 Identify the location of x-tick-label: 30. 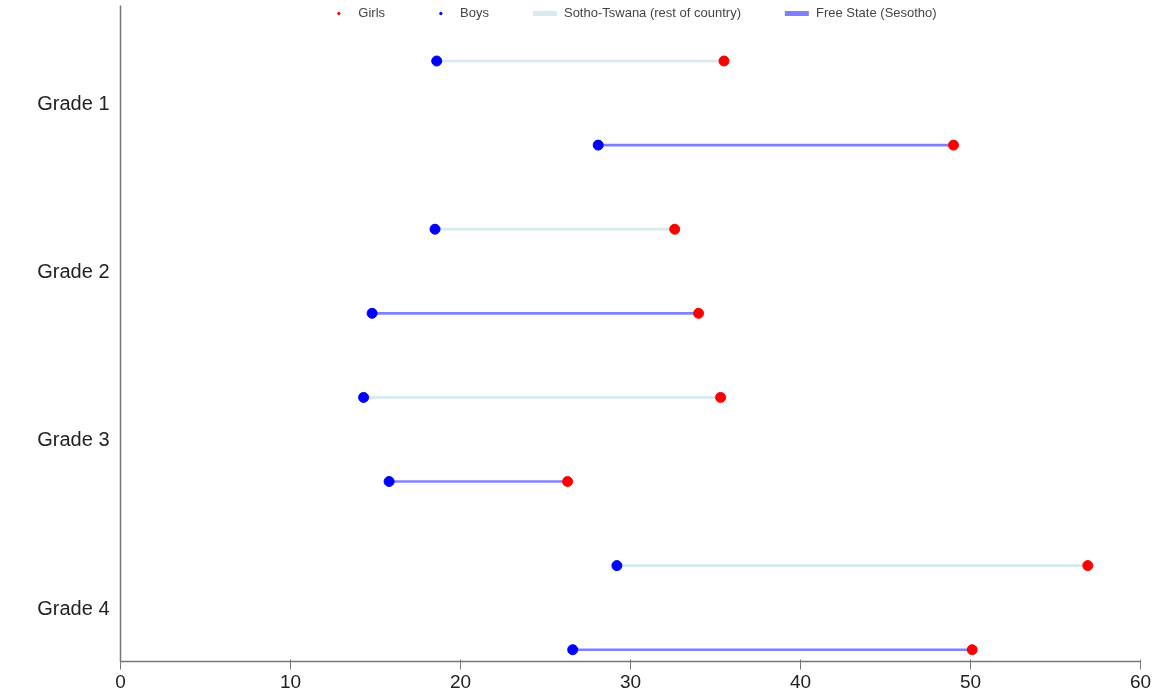
(630, 681).